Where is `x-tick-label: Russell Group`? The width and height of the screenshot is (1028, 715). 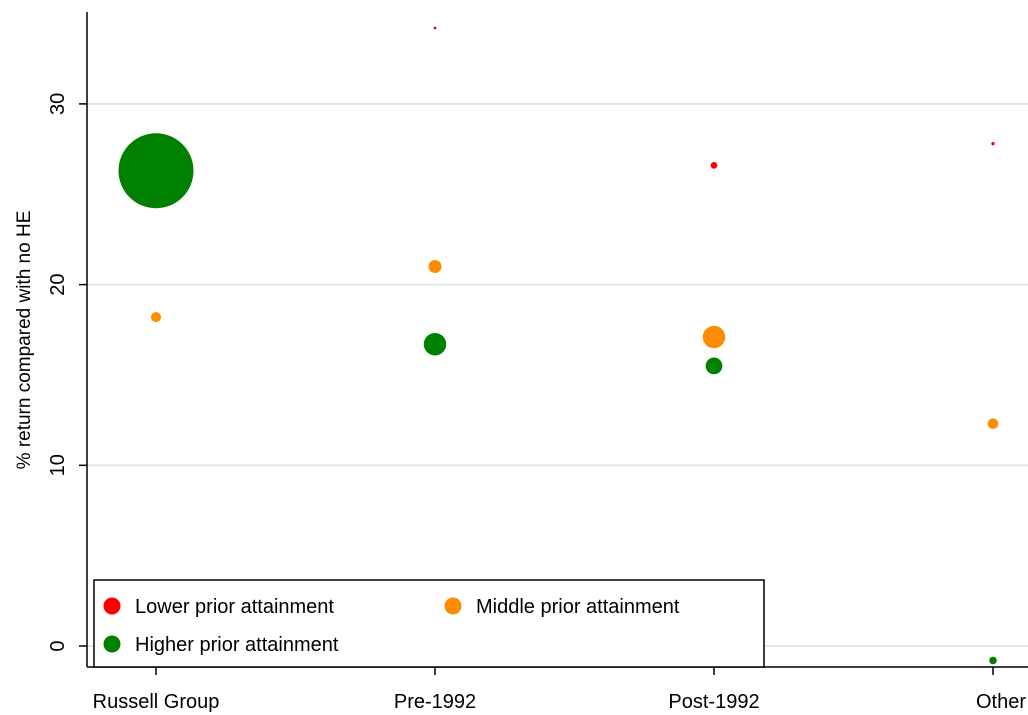 x-tick-label: Russell Group is located at coordinates (156, 702).